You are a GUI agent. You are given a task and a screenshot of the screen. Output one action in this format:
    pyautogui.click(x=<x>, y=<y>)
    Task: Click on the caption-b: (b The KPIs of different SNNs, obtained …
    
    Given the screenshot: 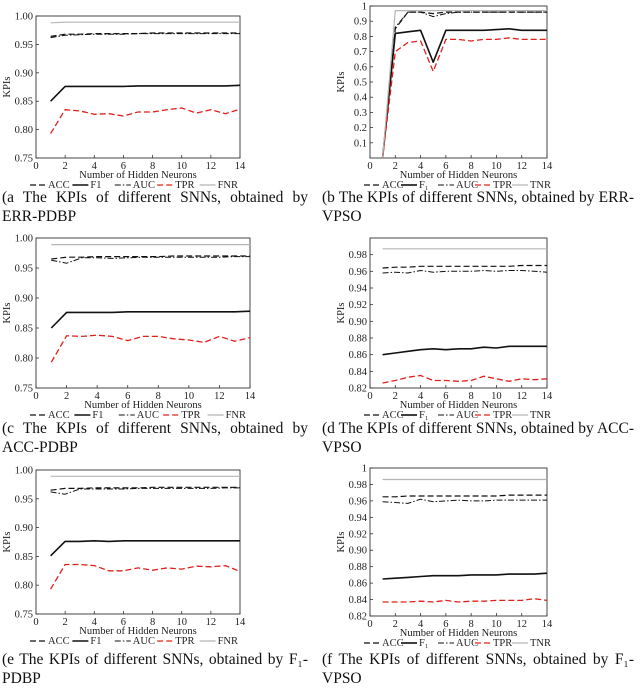 What is the action you would take?
    pyautogui.click(x=478, y=207)
    